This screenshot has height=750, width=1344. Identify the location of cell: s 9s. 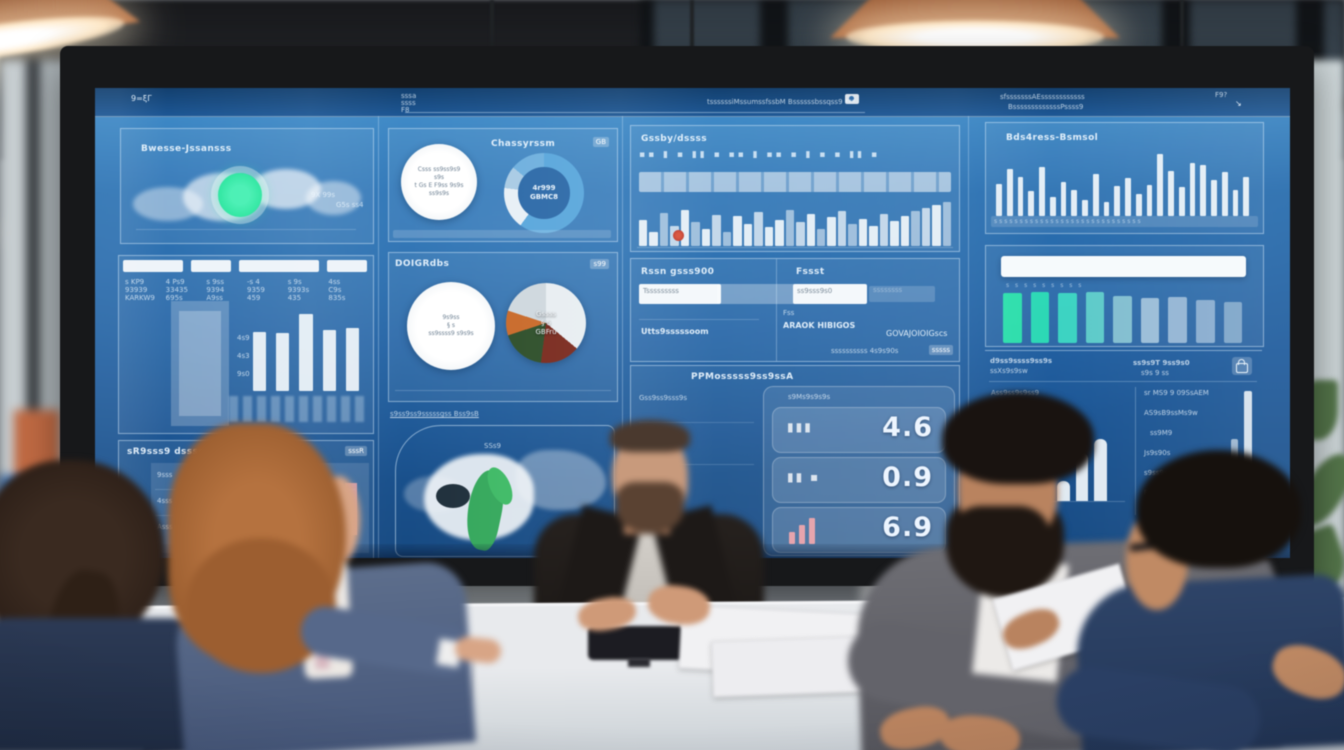
(294, 282).